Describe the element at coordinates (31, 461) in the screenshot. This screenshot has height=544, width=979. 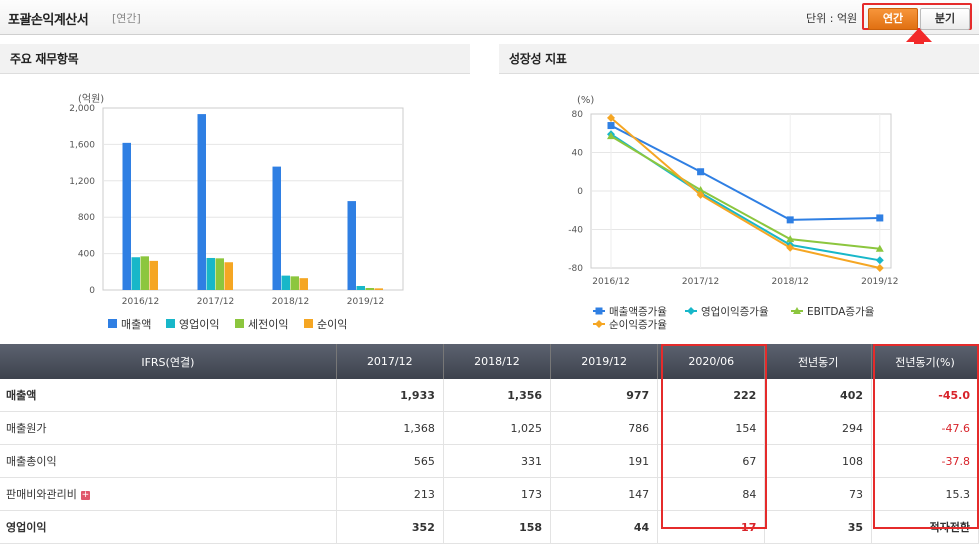
I see `row-label-text: 매출총이익` at that location.